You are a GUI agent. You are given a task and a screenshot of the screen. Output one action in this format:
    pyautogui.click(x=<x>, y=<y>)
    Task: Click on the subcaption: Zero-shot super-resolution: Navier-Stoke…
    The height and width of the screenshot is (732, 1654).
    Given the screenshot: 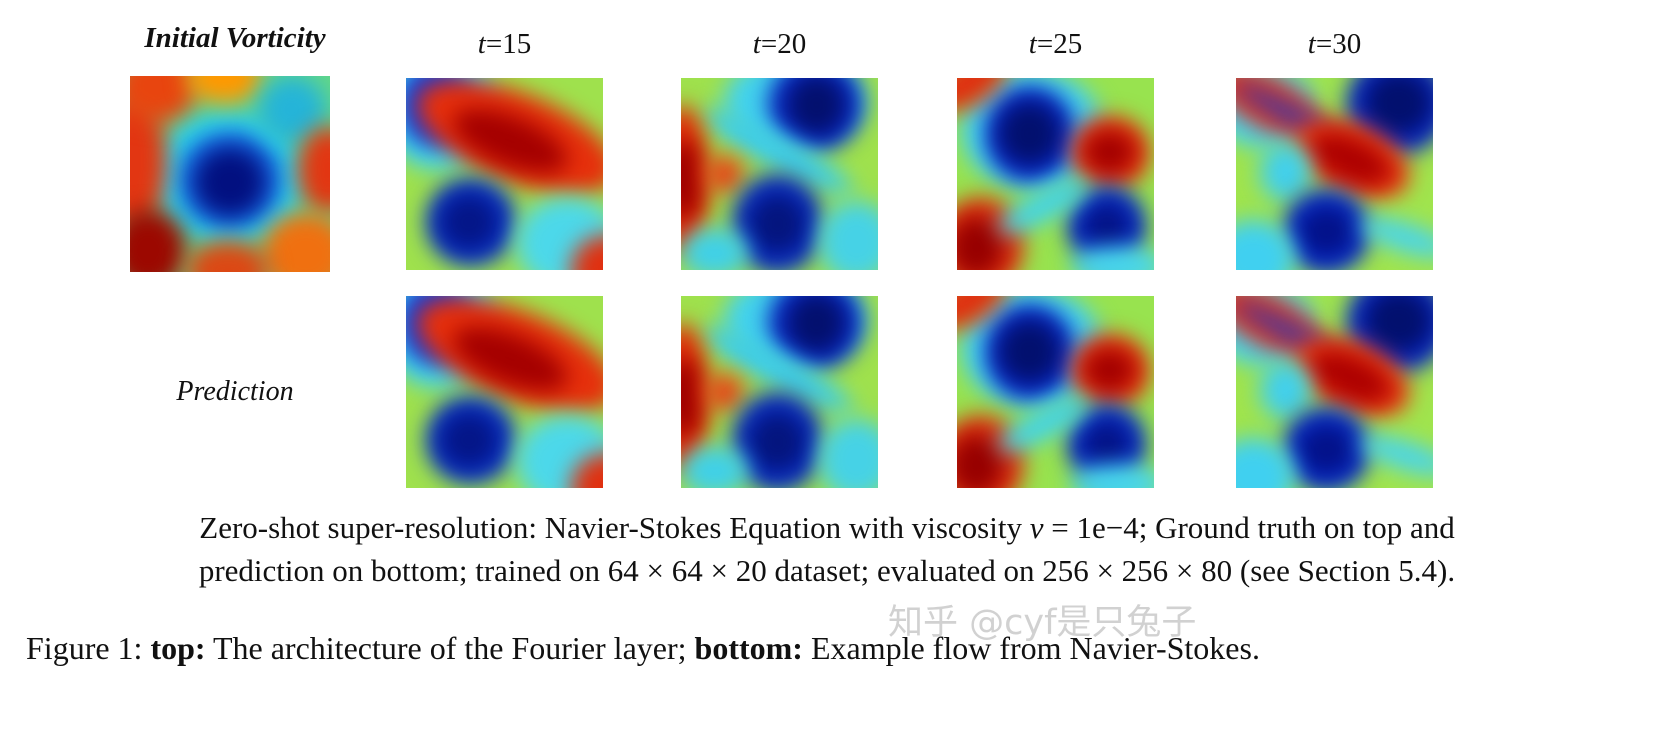 What is the action you would take?
    pyautogui.click(x=827, y=549)
    